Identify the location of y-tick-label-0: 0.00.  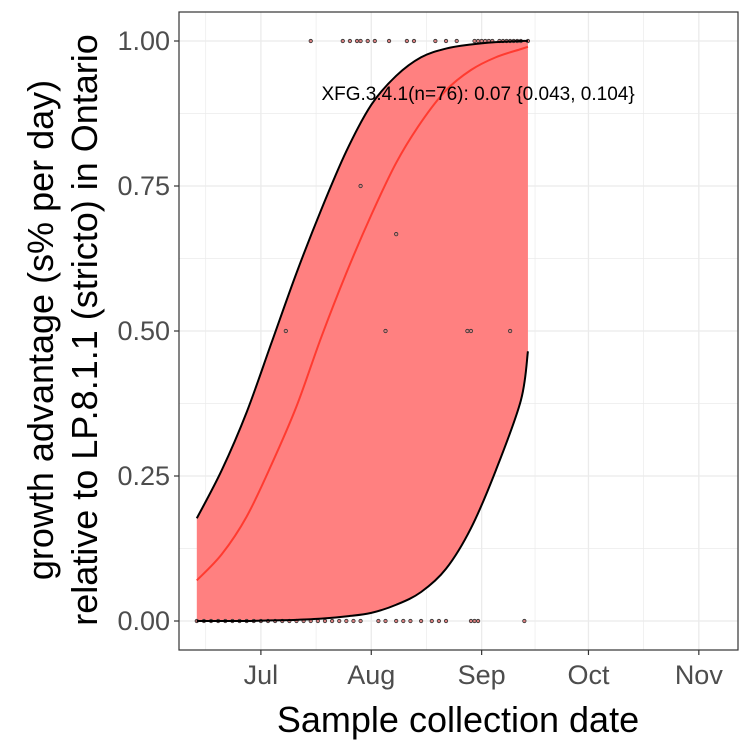
(143, 621).